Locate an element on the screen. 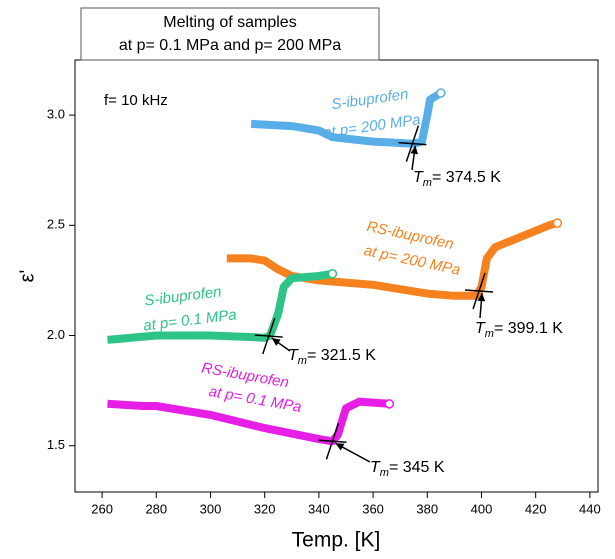 This screenshot has height=559, width=615. y-tick-label: 3.0 is located at coordinates (56, 114).